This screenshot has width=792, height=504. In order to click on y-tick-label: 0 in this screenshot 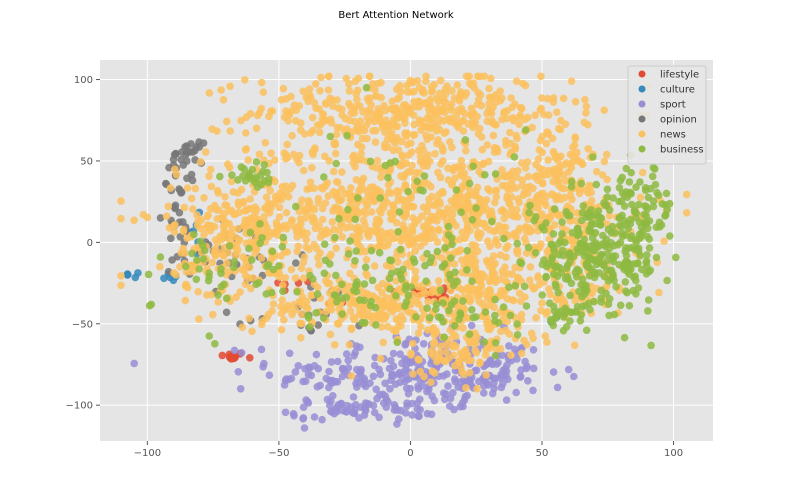, I will do `click(90, 243)`.